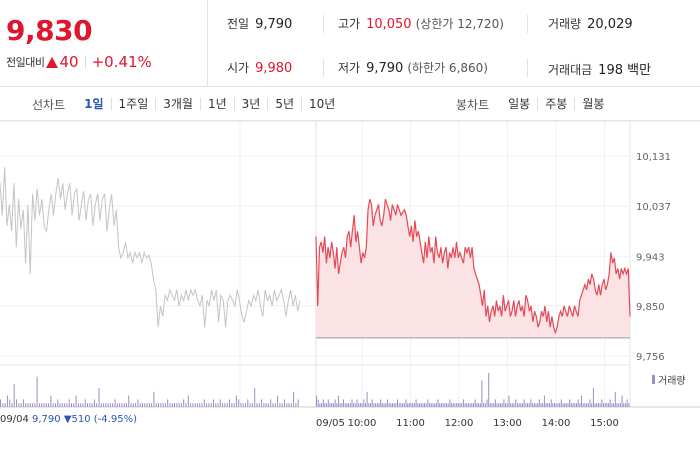 The height and width of the screenshot is (450, 700). I want to click on volume-legend: 거래량, so click(669, 379).